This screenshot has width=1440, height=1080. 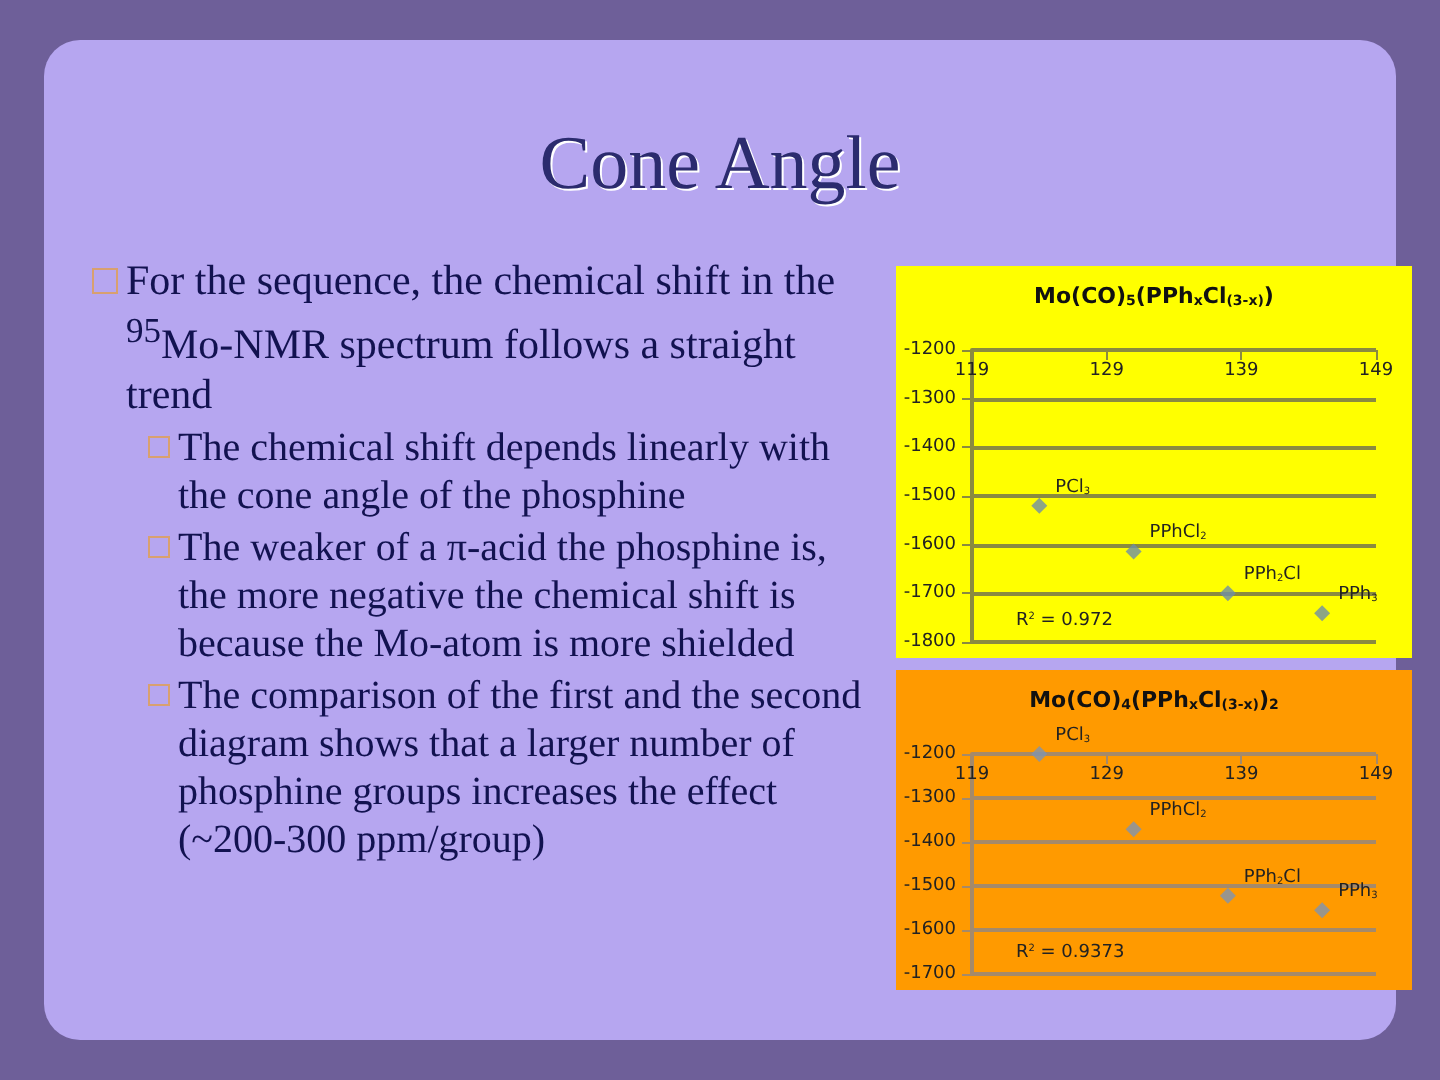 I want to click on y-tick-label: -1800, so click(x=930, y=642).